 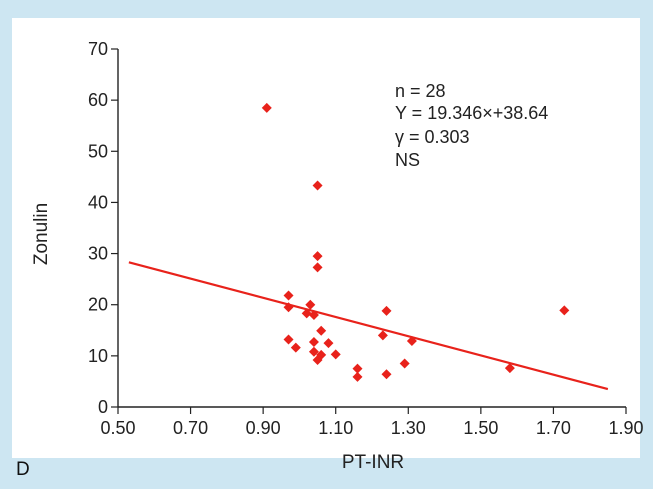 I want to click on x-tick-label: 1.70, so click(x=553, y=428).